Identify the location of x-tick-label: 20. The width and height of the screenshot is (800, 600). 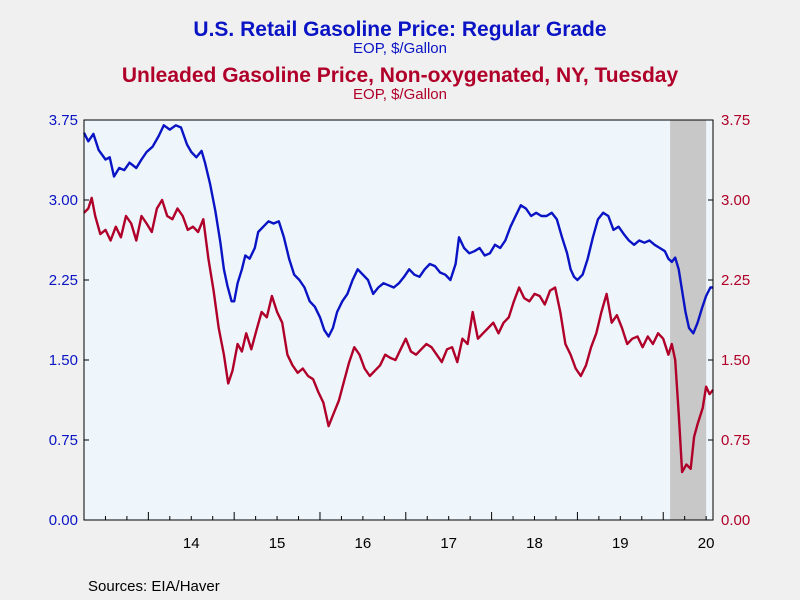
(706, 543).